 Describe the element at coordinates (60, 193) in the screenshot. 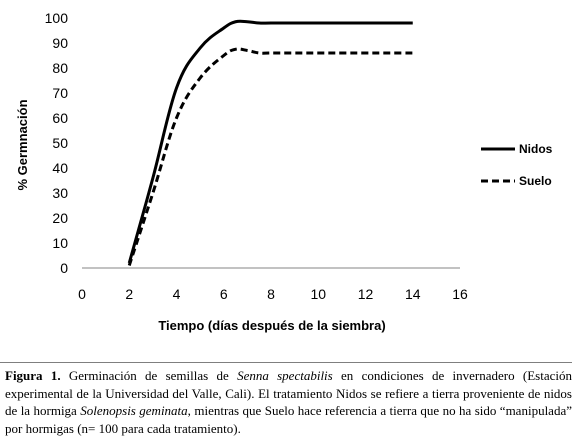

I see `y-tick-label: 30` at that location.